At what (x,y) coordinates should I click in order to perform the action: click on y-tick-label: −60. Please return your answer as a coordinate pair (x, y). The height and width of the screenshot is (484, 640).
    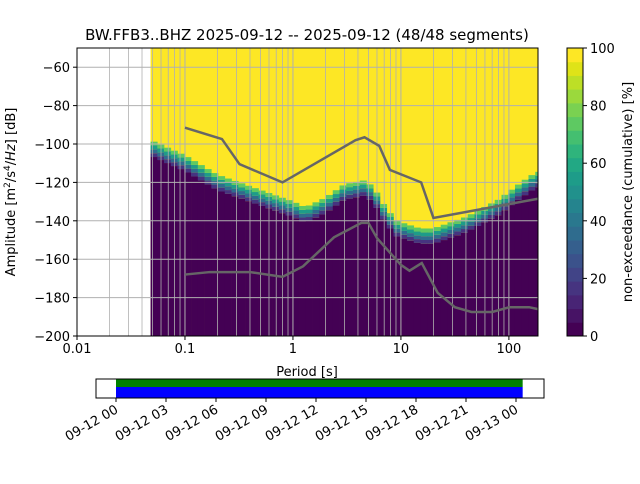
    Looking at the image, I should click on (56, 68).